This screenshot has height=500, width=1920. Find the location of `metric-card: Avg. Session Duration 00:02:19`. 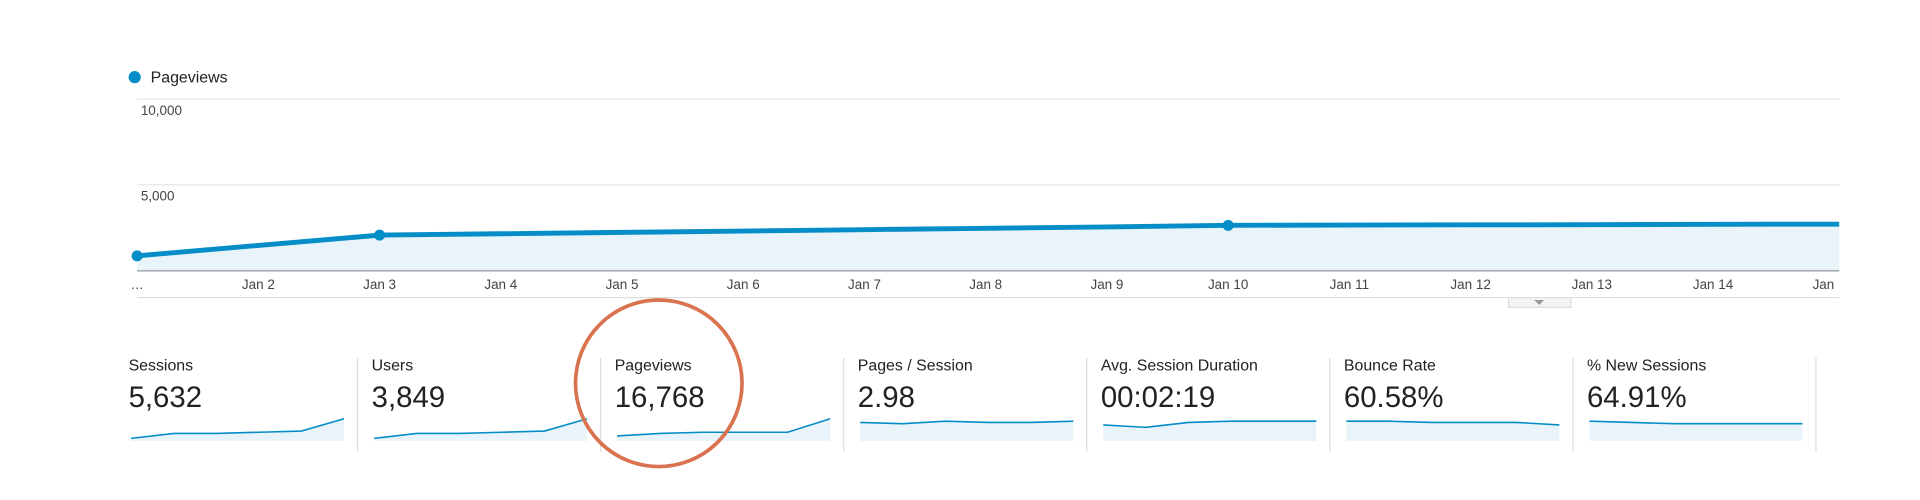

metric-card: Avg. Session Duration 00:02:19 is located at coordinates (1216, 404).